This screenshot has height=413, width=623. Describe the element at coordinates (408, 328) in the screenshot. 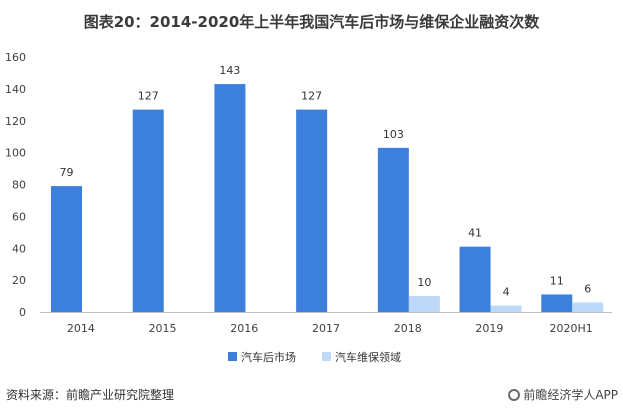

I see `x-tick-label: 2018` at that location.